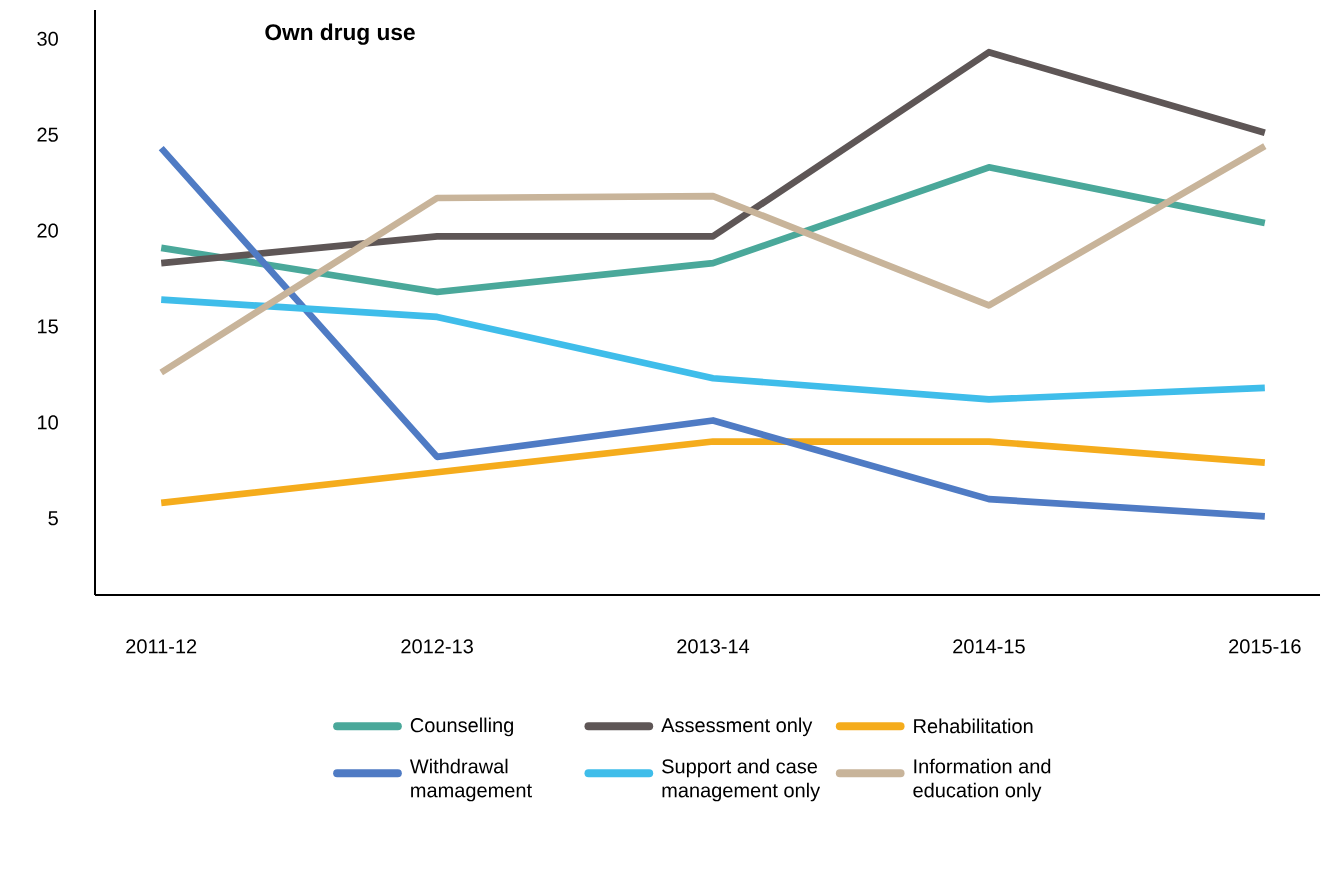 Image resolution: width=1329 pixels, height=884 pixels. I want to click on legend-label: Assessment only, so click(737, 727).